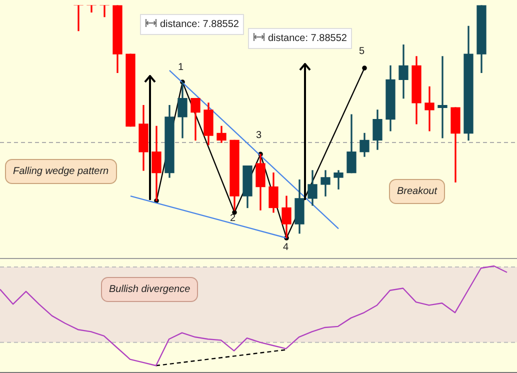  What do you see at coordinates (233, 218) in the screenshot?
I see `annotation: 2` at bounding box center [233, 218].